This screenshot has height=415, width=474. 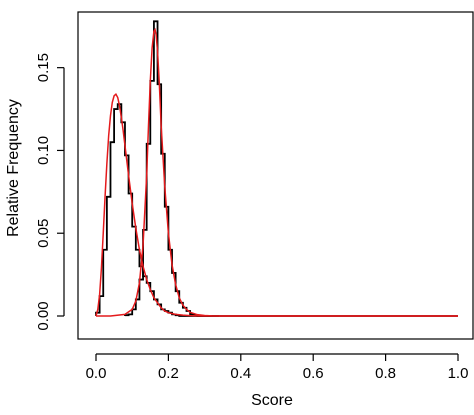 I want to click on y-tick-label: 0.00, so click(x=43, y=315).